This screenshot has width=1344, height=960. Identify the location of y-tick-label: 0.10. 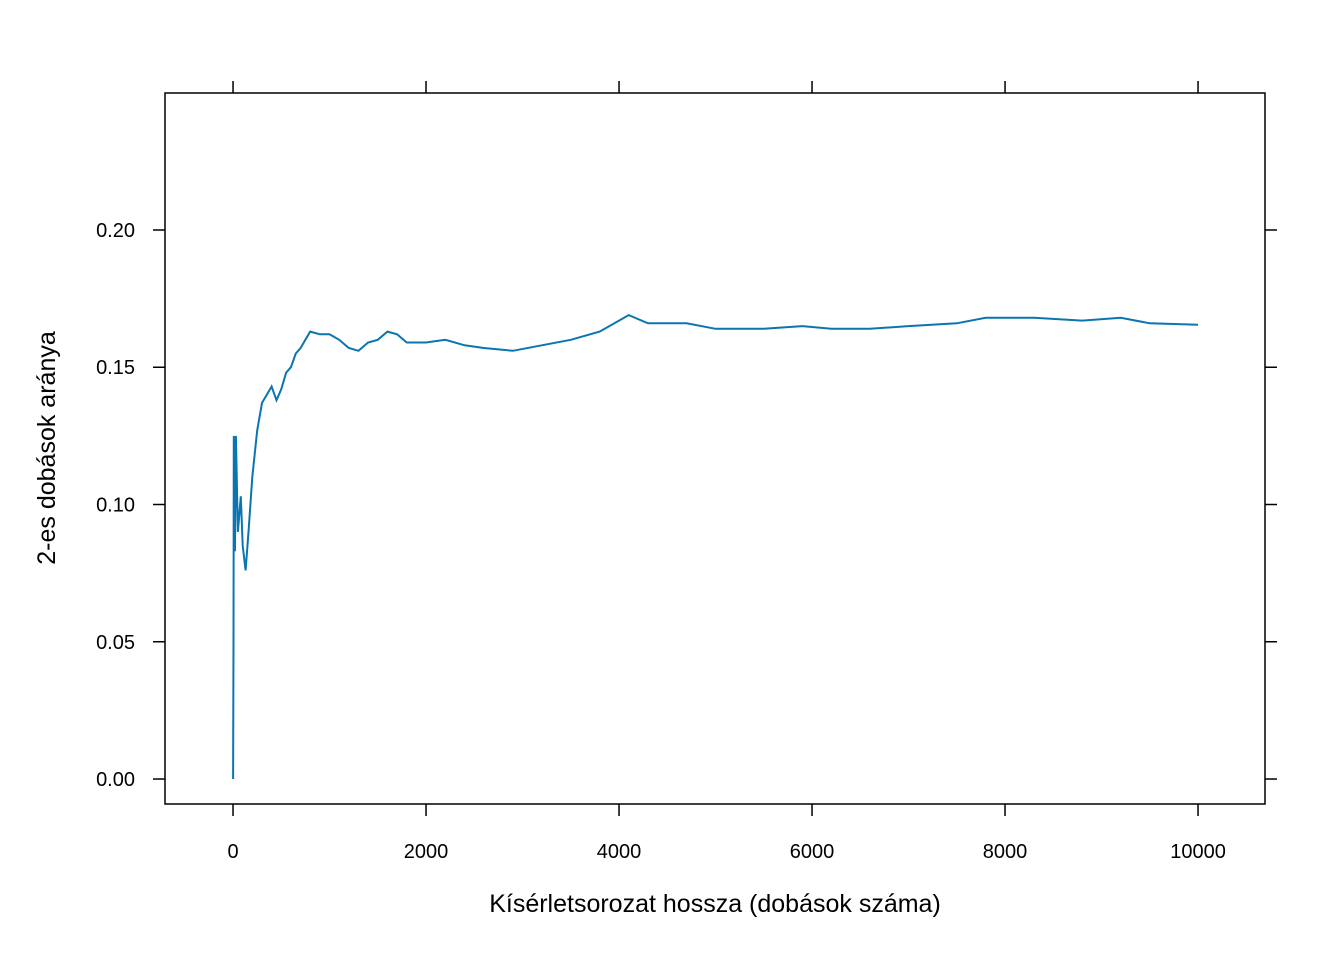
(115, 506).